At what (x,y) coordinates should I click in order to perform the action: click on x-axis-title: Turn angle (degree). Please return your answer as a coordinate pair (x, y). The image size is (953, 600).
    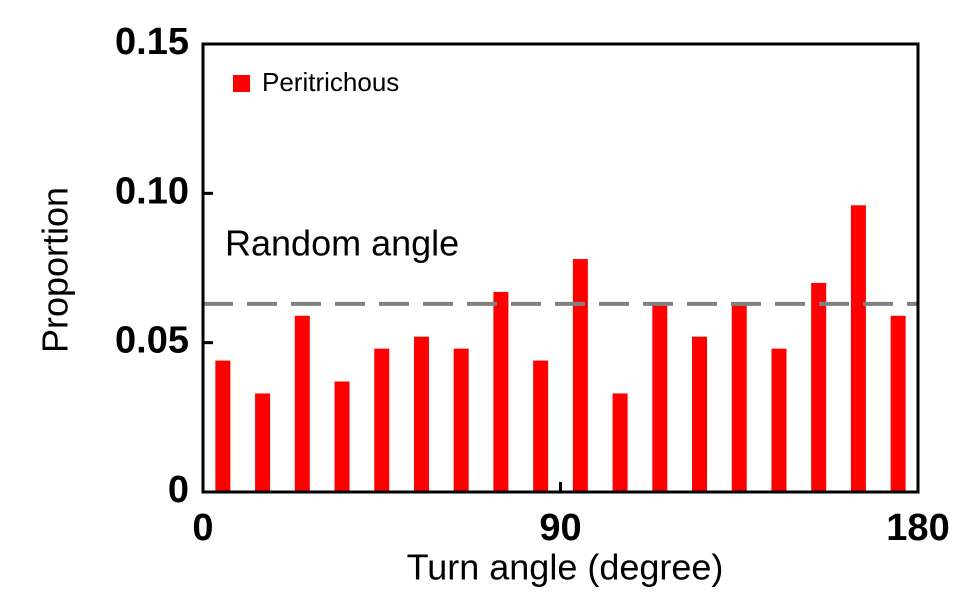
    Looking at the image, I should click on (565, 567).